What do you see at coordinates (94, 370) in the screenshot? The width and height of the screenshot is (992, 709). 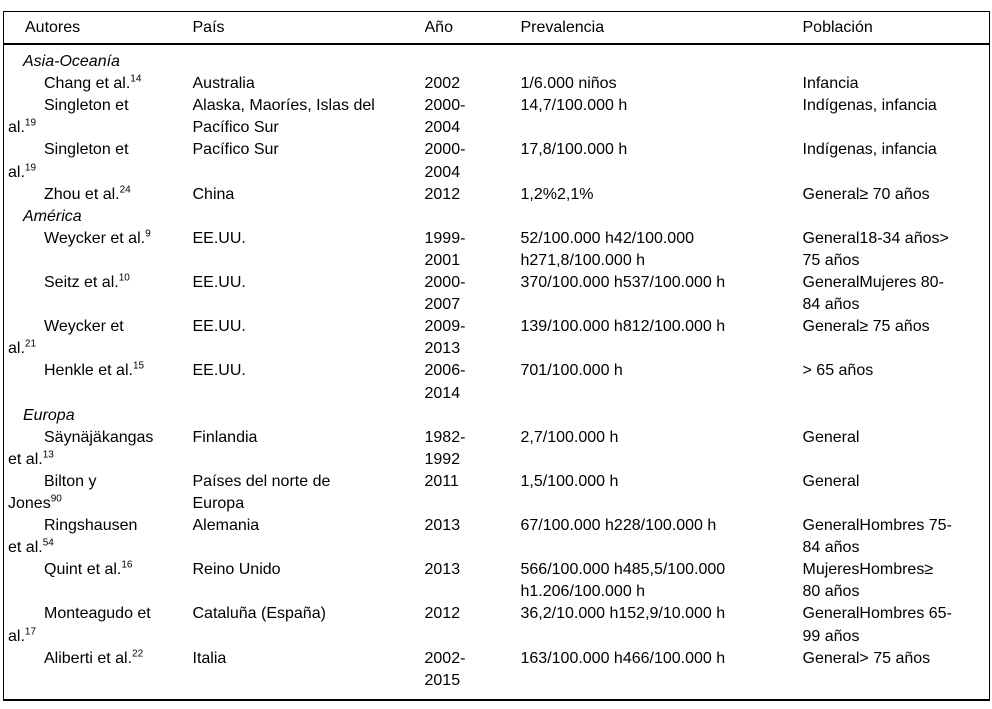 I see `author-name: Henkle et al.15` at bounding box center [94, 370].